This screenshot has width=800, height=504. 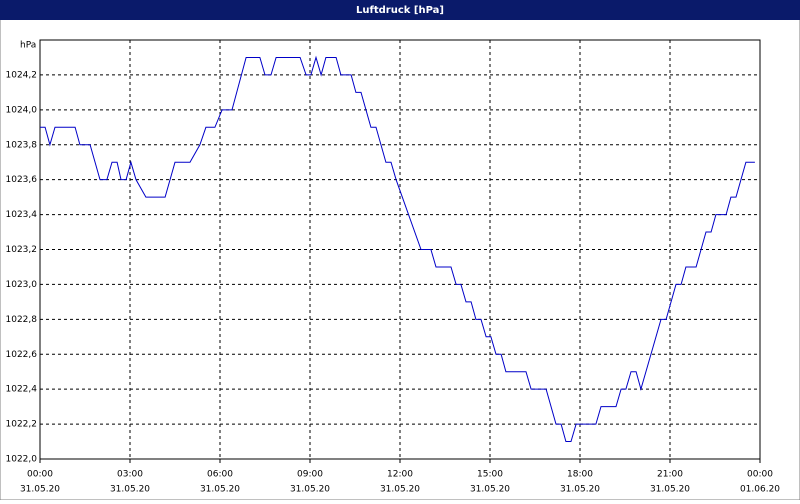 What do you see at coordinates (22, 460) in the screenshot?
I see `y-tick-label: 1022,0` at bounding box center [22, 460].